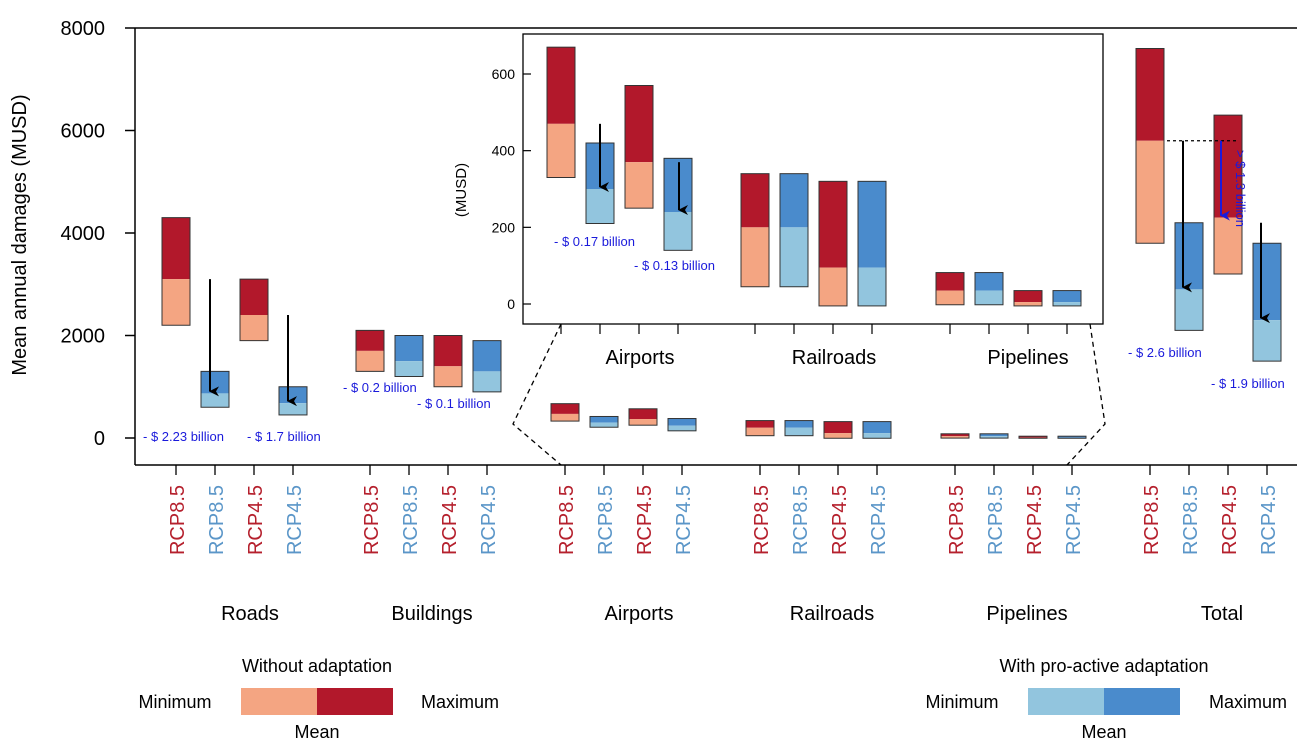  Describe the element at coordinates (640, 358) in the screenshot. I see `inset-group-label: Airports` at that location.